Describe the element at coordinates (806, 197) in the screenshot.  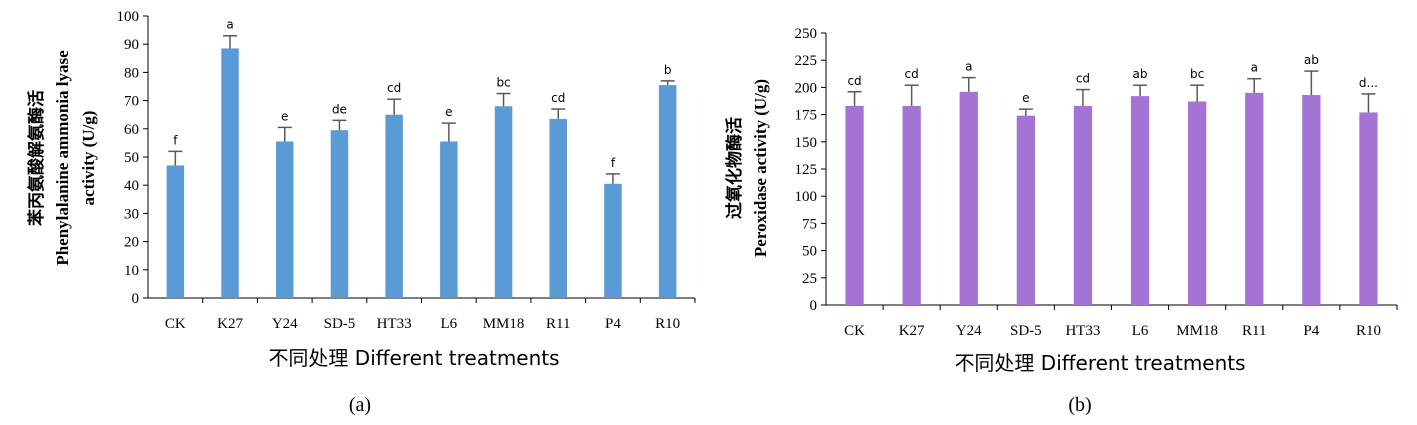
I see `chart-b-ytick-label-4: 100` at that location.